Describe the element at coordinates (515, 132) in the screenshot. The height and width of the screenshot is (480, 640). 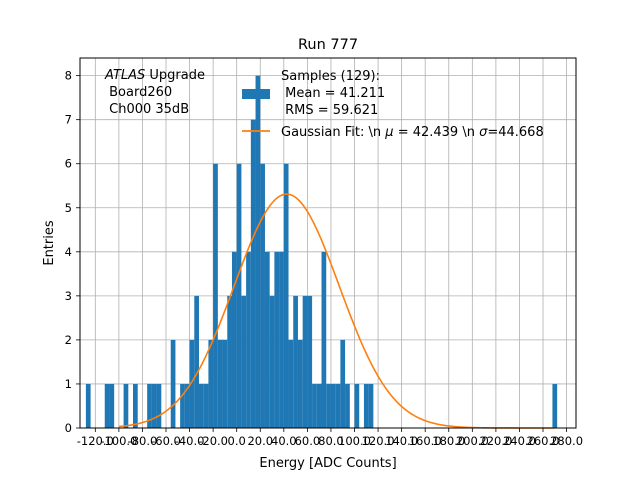
I see `legend-fit-sigma-value: =44.668` at that location.